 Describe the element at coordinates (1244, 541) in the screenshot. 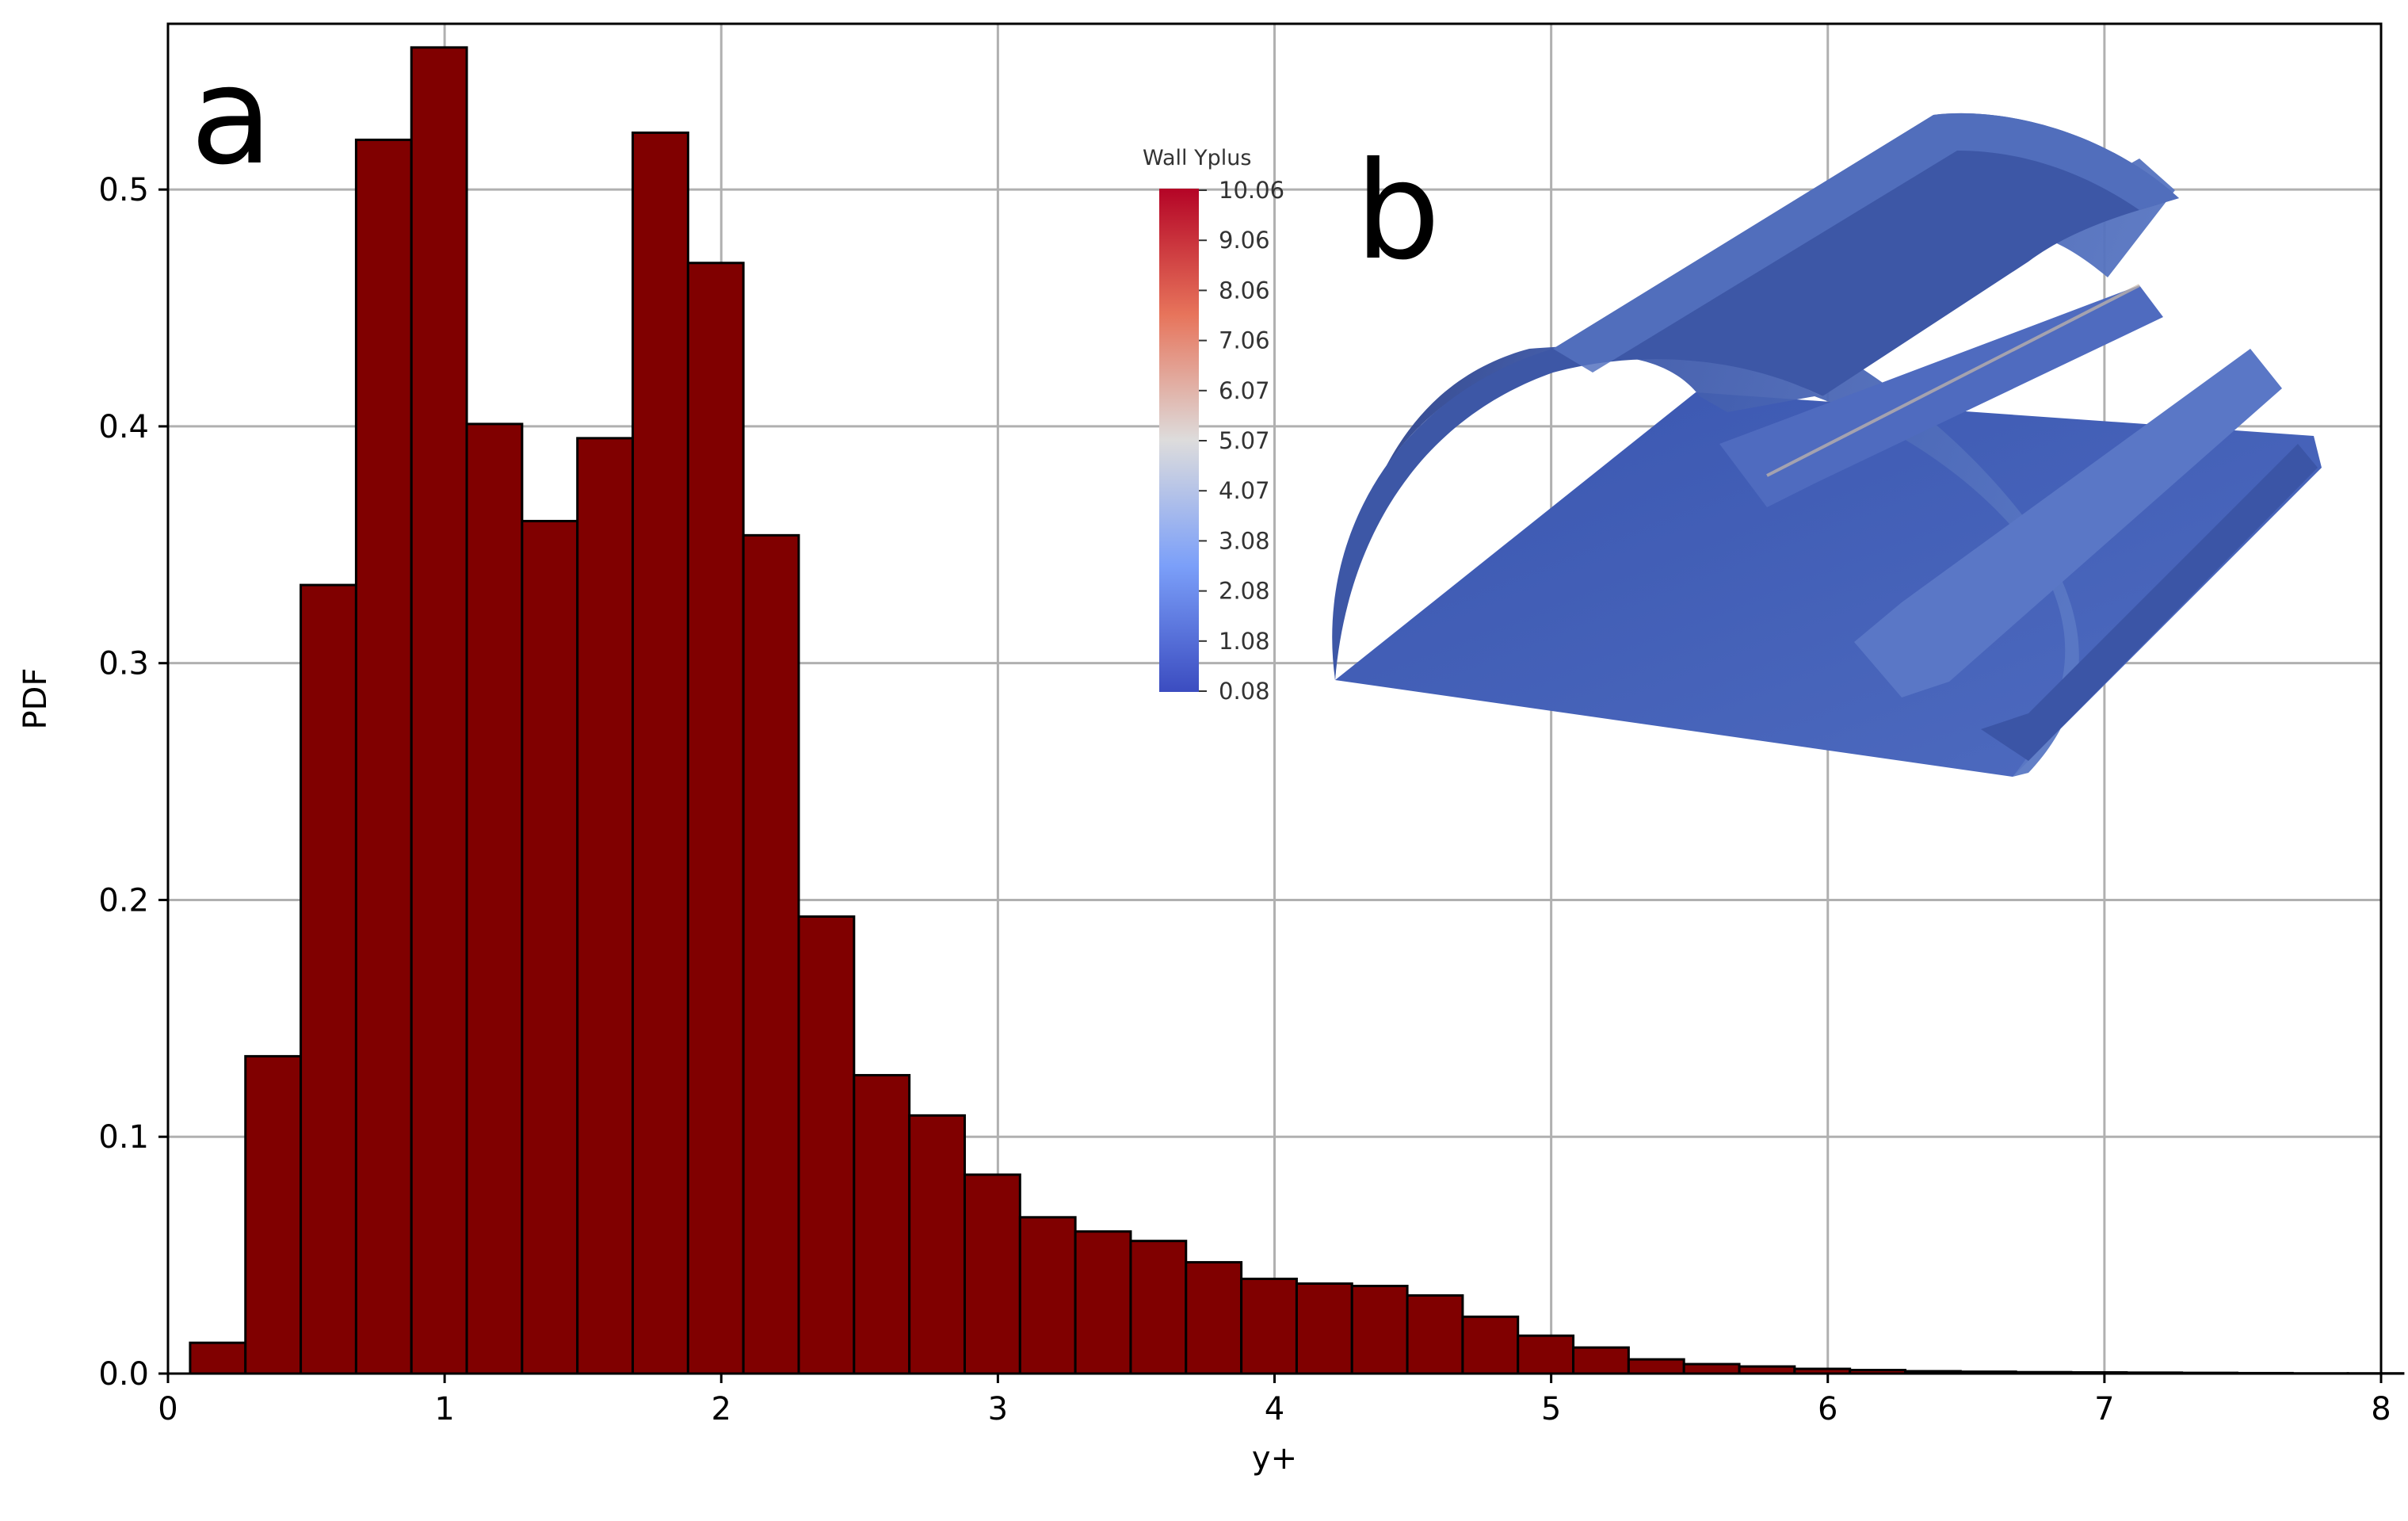

I see `colorbar-tick-label: 3.08` at that location.